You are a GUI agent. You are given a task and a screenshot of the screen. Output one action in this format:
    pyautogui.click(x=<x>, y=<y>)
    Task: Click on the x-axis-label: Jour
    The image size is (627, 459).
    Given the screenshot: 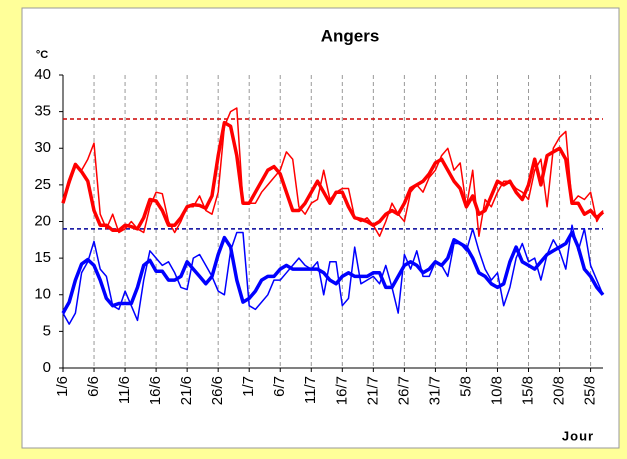 What is the action you would take?
    pyautogui.click(x=578, y=435)
    